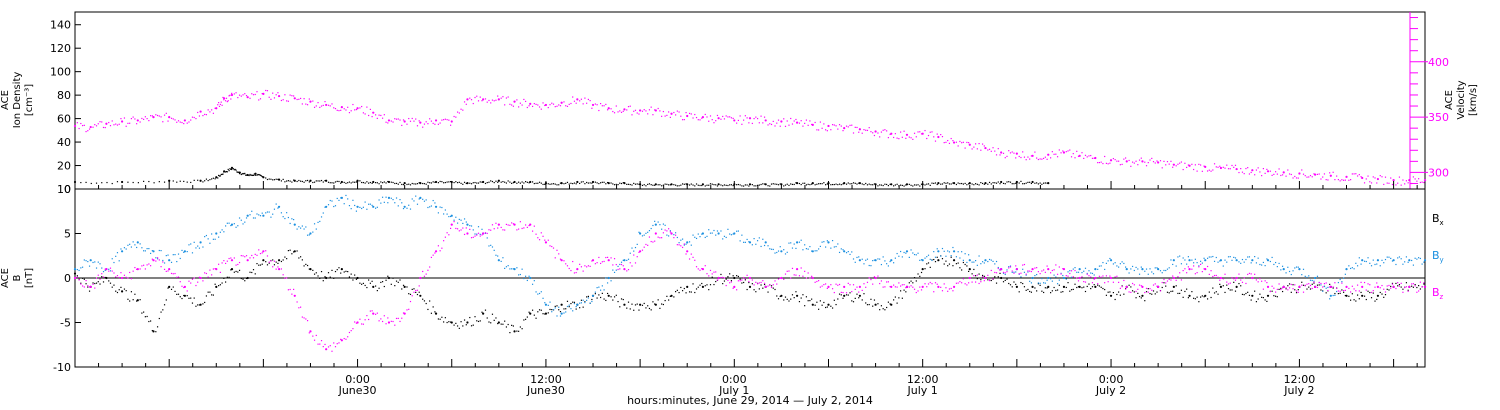 This screenshot has height=410, width=1500. I want to click on top-series-0-point, so click(844, 183).